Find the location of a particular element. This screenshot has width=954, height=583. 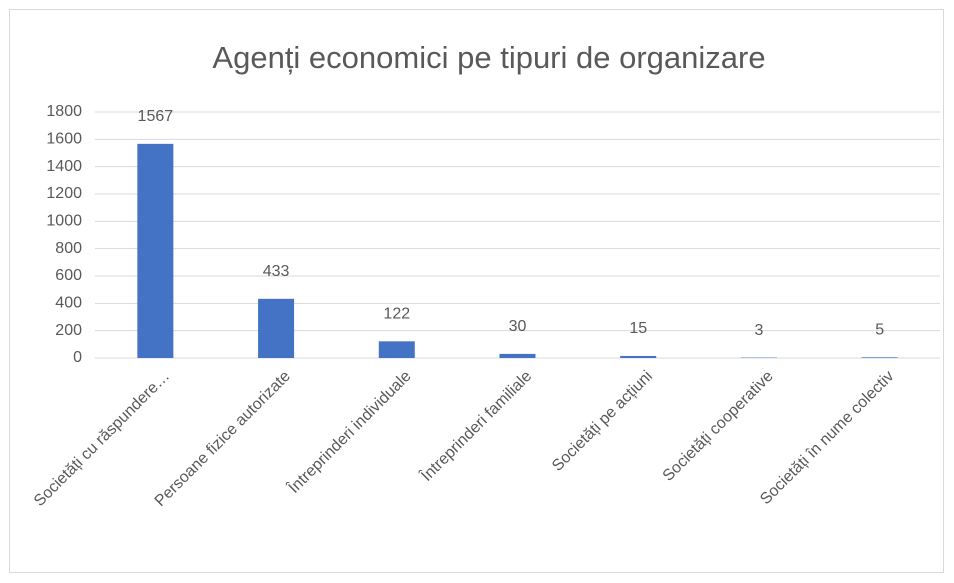

y-tick-label: 400 is located at coordinates (68, 303).